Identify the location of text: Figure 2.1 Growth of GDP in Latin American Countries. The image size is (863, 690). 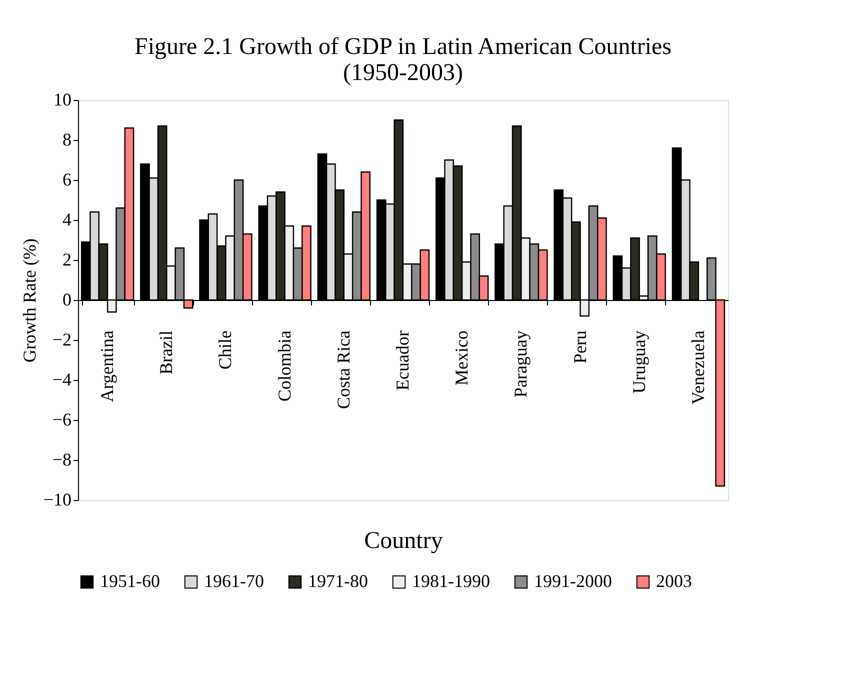
(403, 47).